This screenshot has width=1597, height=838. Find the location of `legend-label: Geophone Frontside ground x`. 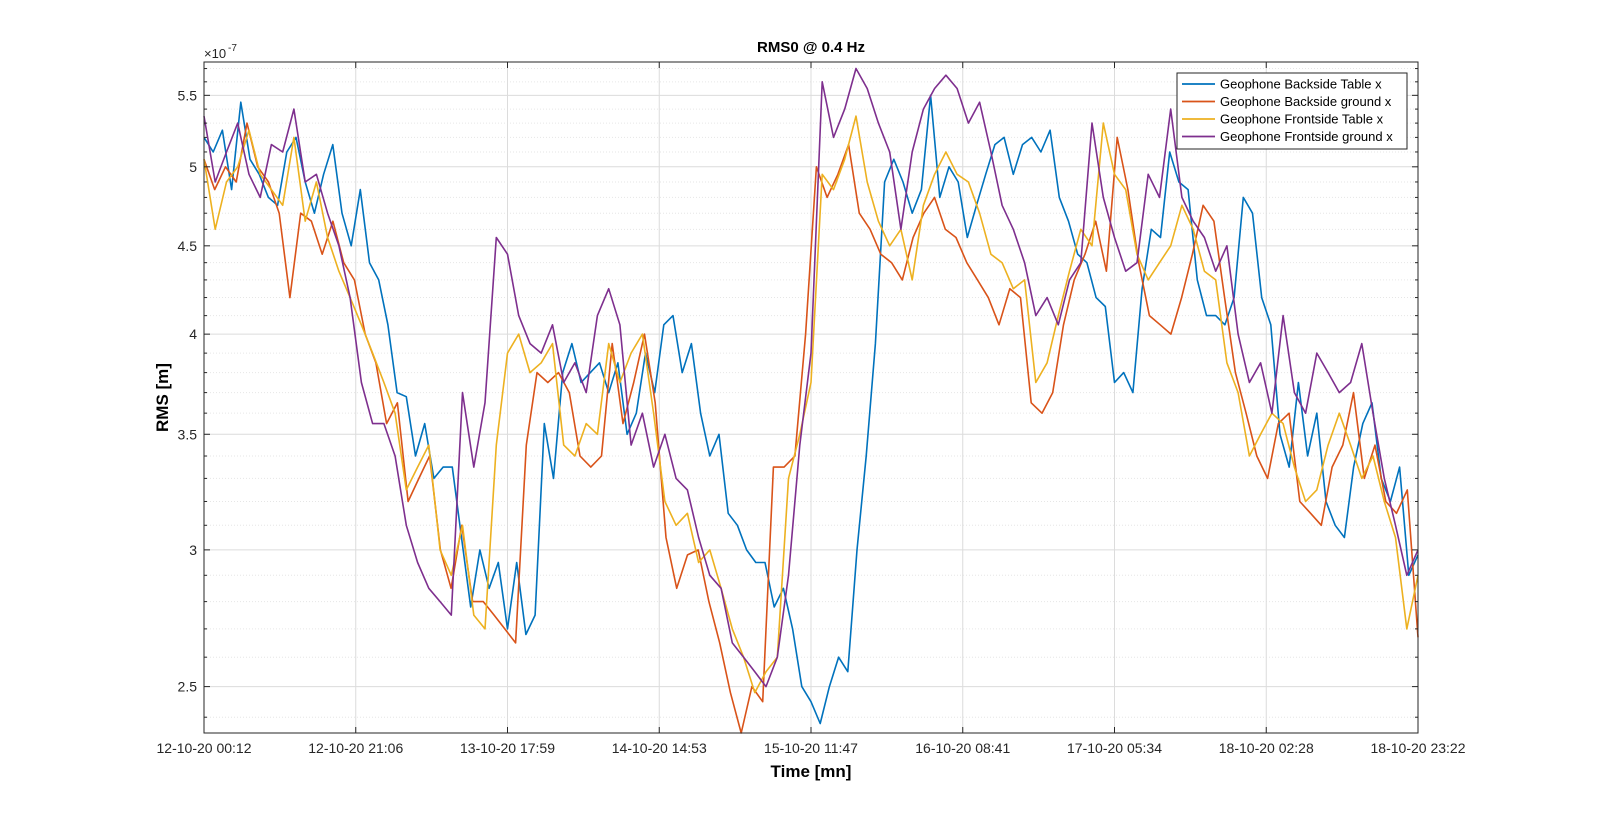

legend-label: Geophone Frontside ground x is located at coordinates (1306, 136).